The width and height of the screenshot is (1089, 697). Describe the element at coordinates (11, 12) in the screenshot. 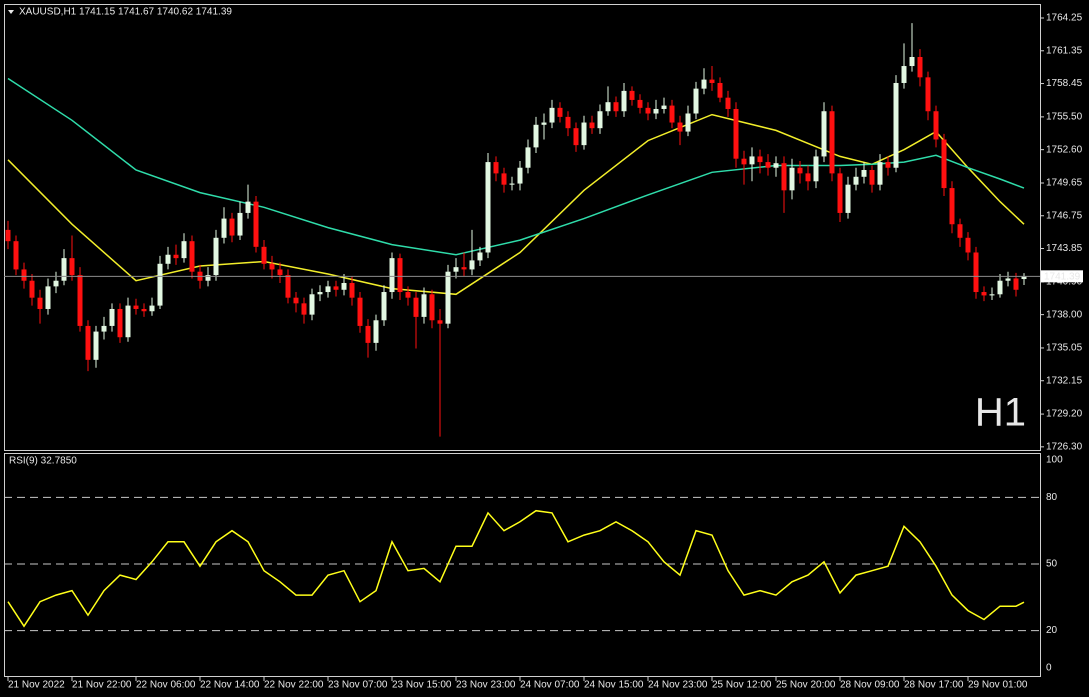

I see `menu-triangle` at that location.